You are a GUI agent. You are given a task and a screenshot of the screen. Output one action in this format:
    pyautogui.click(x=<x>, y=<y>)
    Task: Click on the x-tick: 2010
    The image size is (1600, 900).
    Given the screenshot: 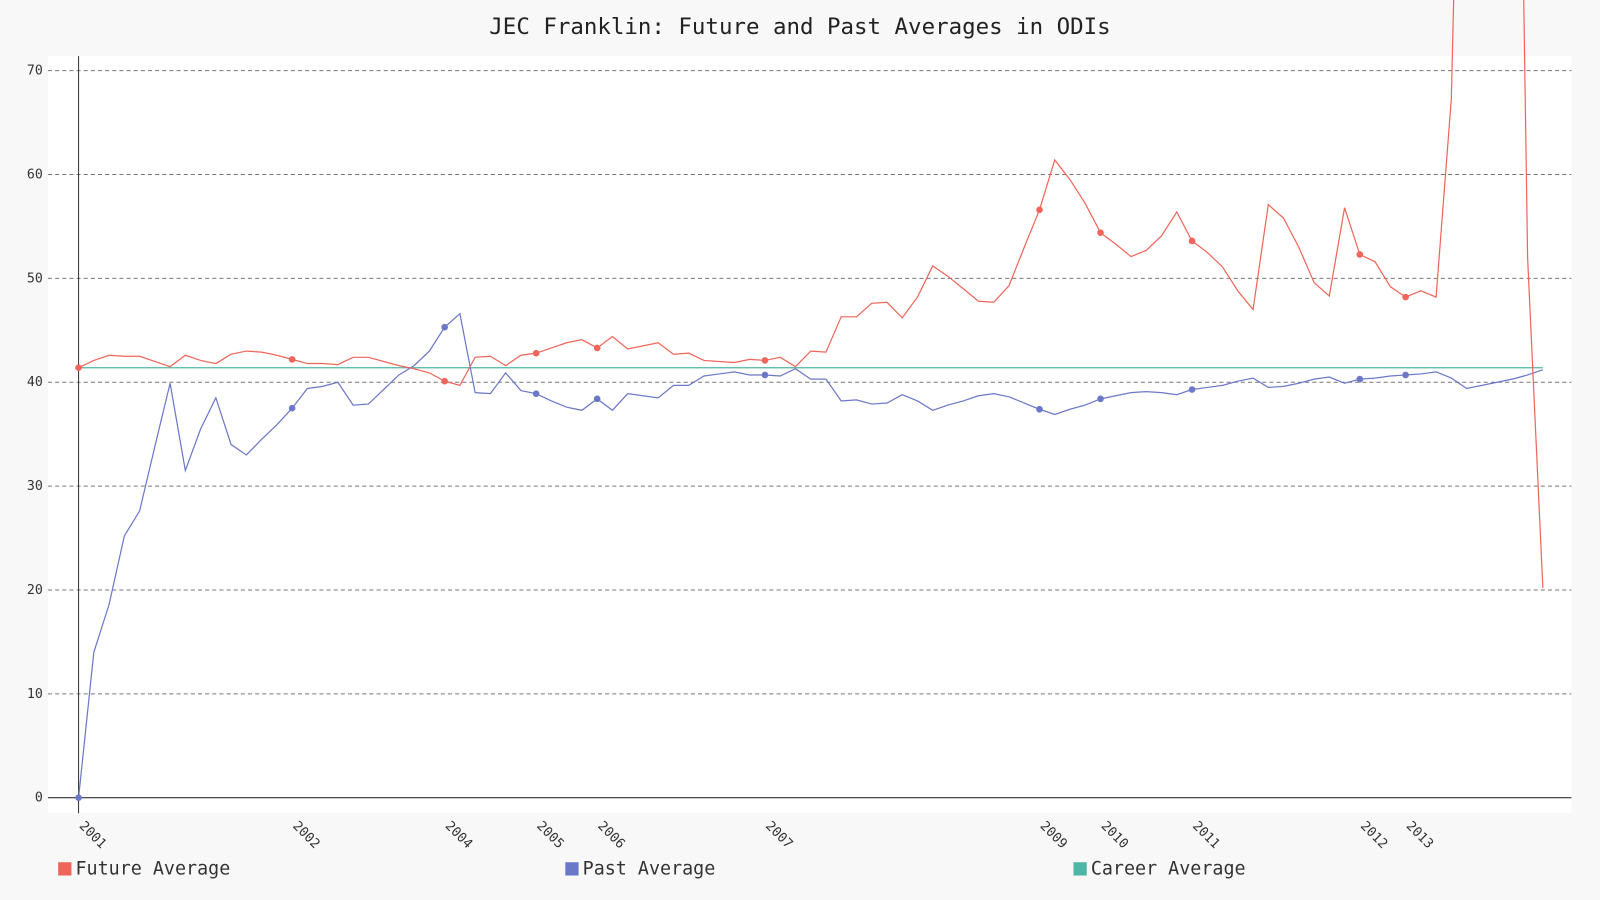 What is the action you would take?
    pyautogui.click(x=1114, y=835)
    